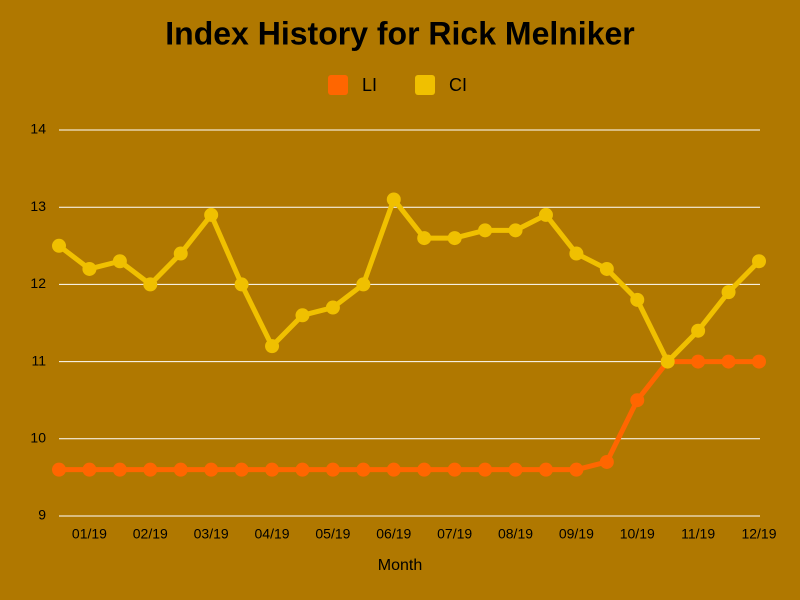  What do you see at coordinates (637, 534) in the screenshot?
I see `x-tick-label: 10/19` at bounding box center [637, 534].